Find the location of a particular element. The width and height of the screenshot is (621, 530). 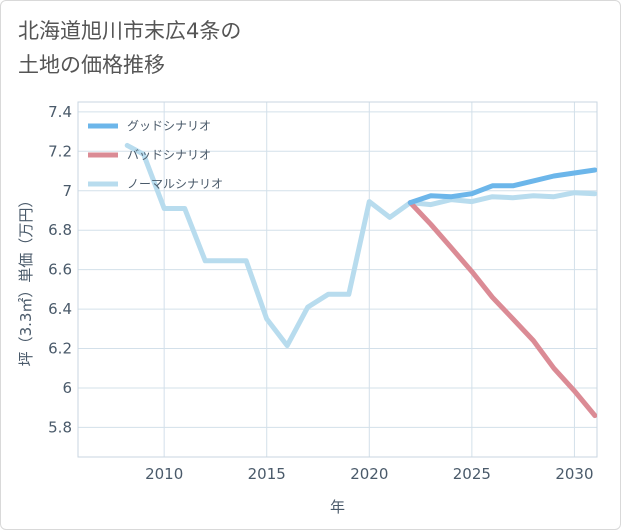

y-tick-label: 6.6 is located at coordinates (60, 270).